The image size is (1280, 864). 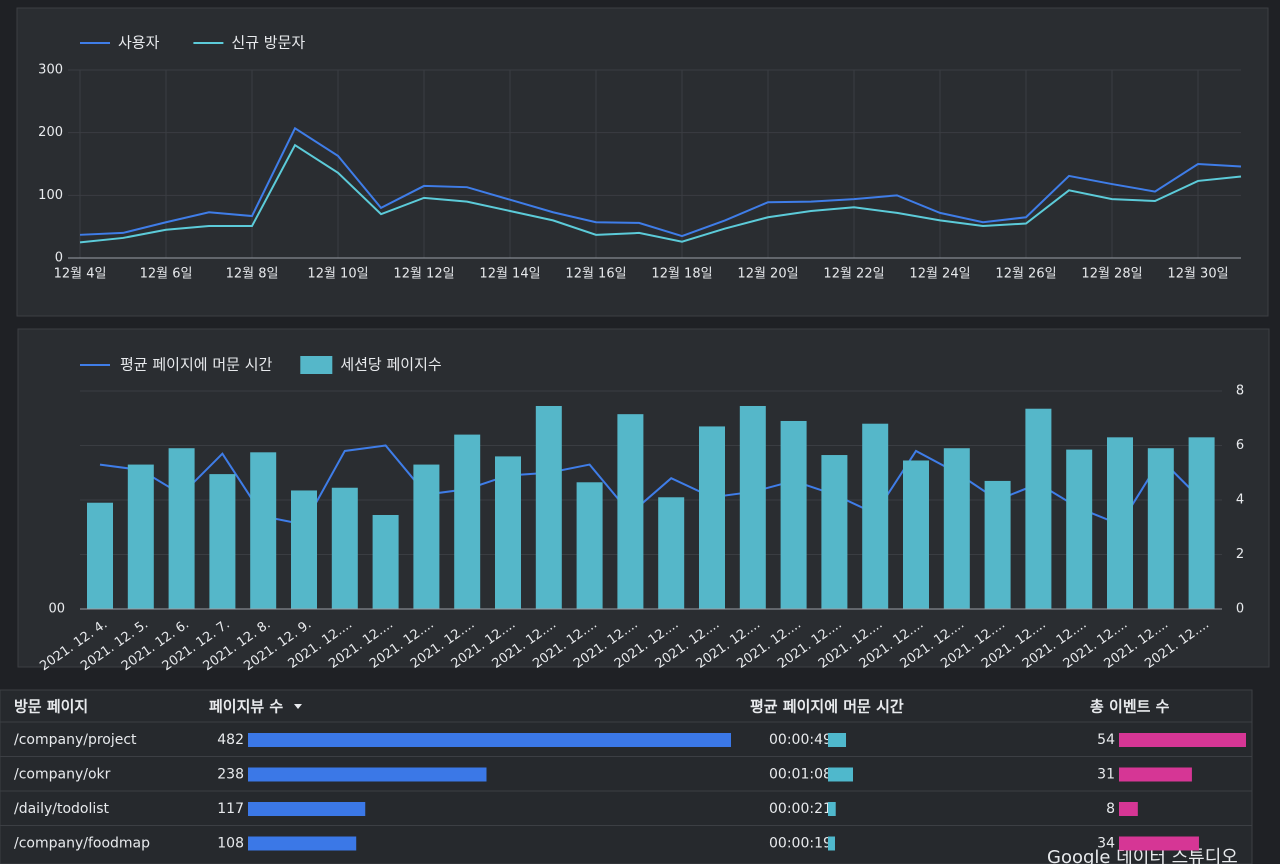 I want to click on cell: 00:00:49, so click(x=800, y=740).